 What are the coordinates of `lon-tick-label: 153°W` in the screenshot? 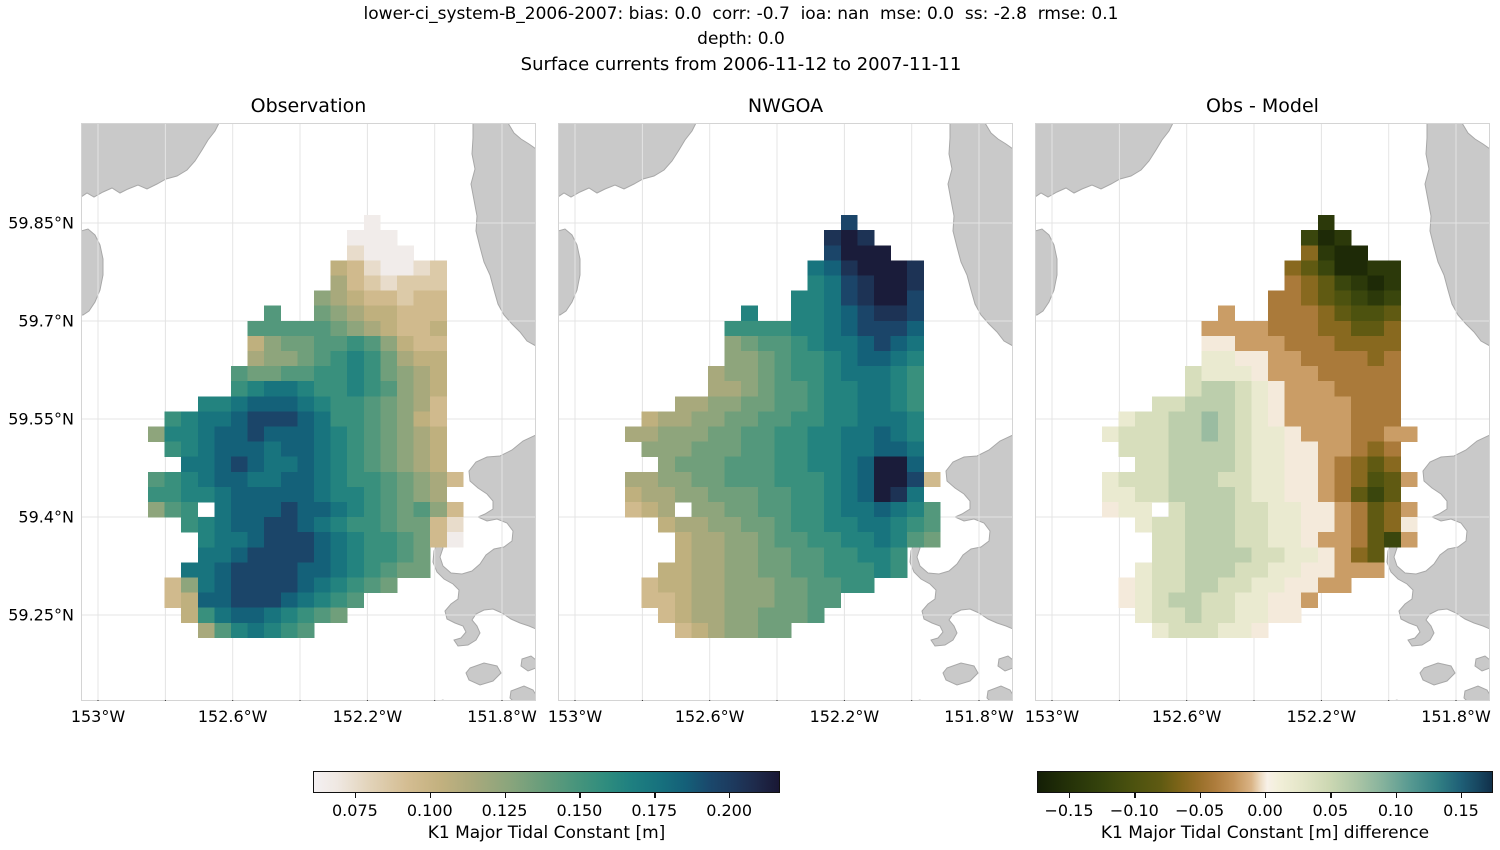 It's located at (1052, 716).